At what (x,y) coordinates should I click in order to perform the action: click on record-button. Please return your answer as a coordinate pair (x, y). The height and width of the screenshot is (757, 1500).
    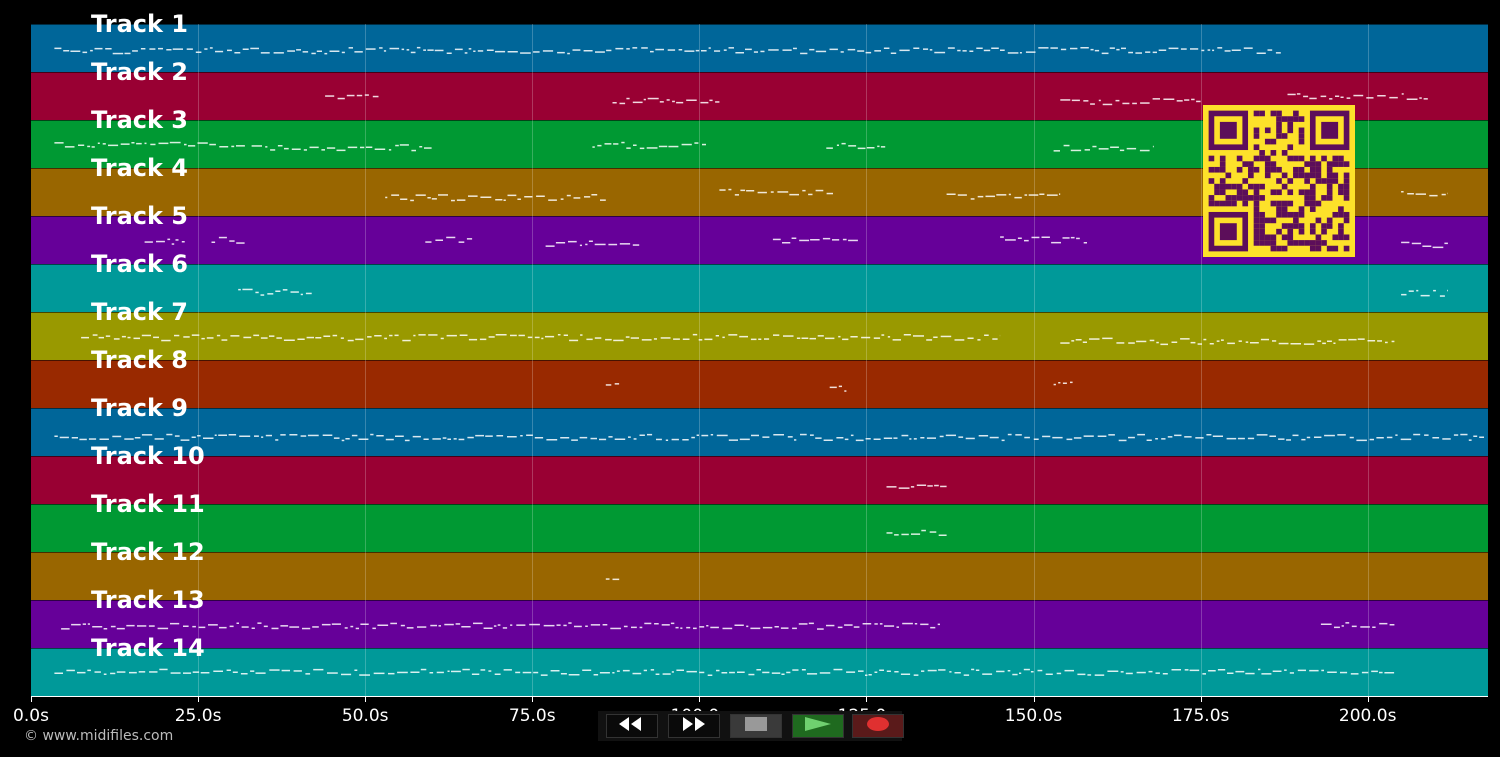
    Looking at the image, I should click on (878, 726).